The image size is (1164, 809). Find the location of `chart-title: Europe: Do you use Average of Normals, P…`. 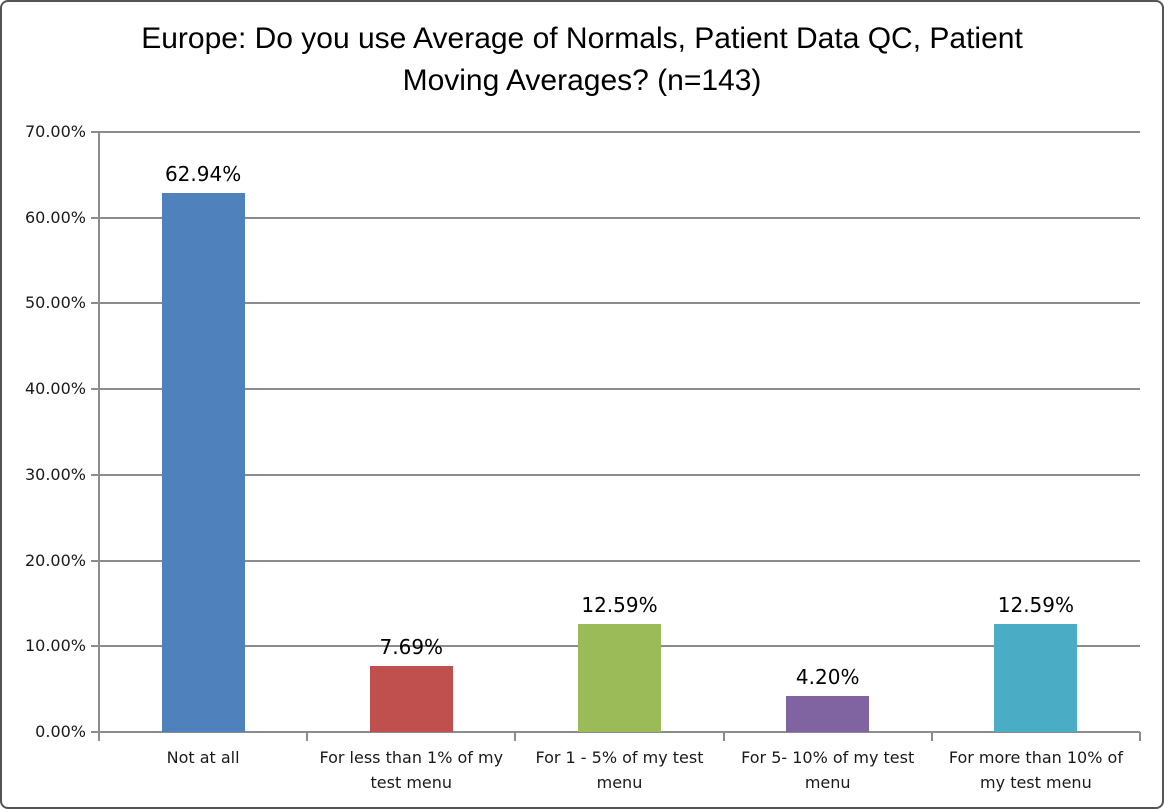

chart-title: Europe: Do you use Average of Normals, P… is located at coordinates (582, 59).